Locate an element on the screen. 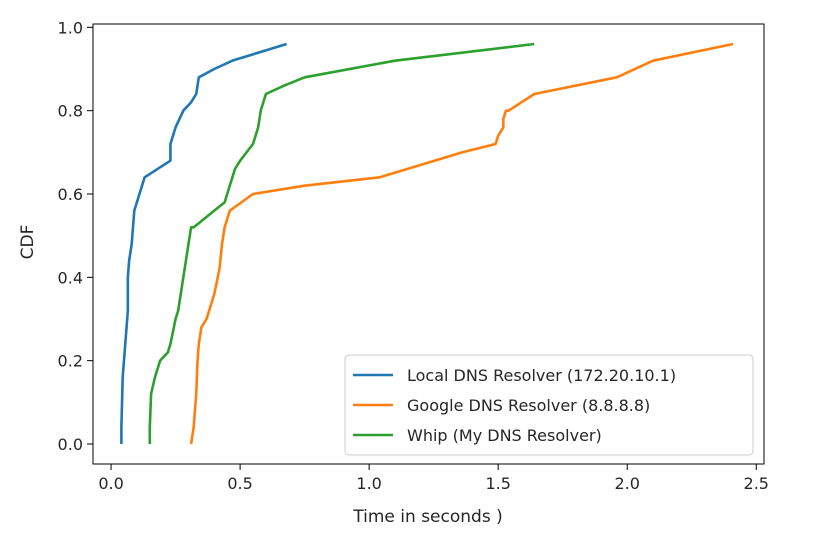  y-tick-label: 0.0 is located at coordinates (70, 444).